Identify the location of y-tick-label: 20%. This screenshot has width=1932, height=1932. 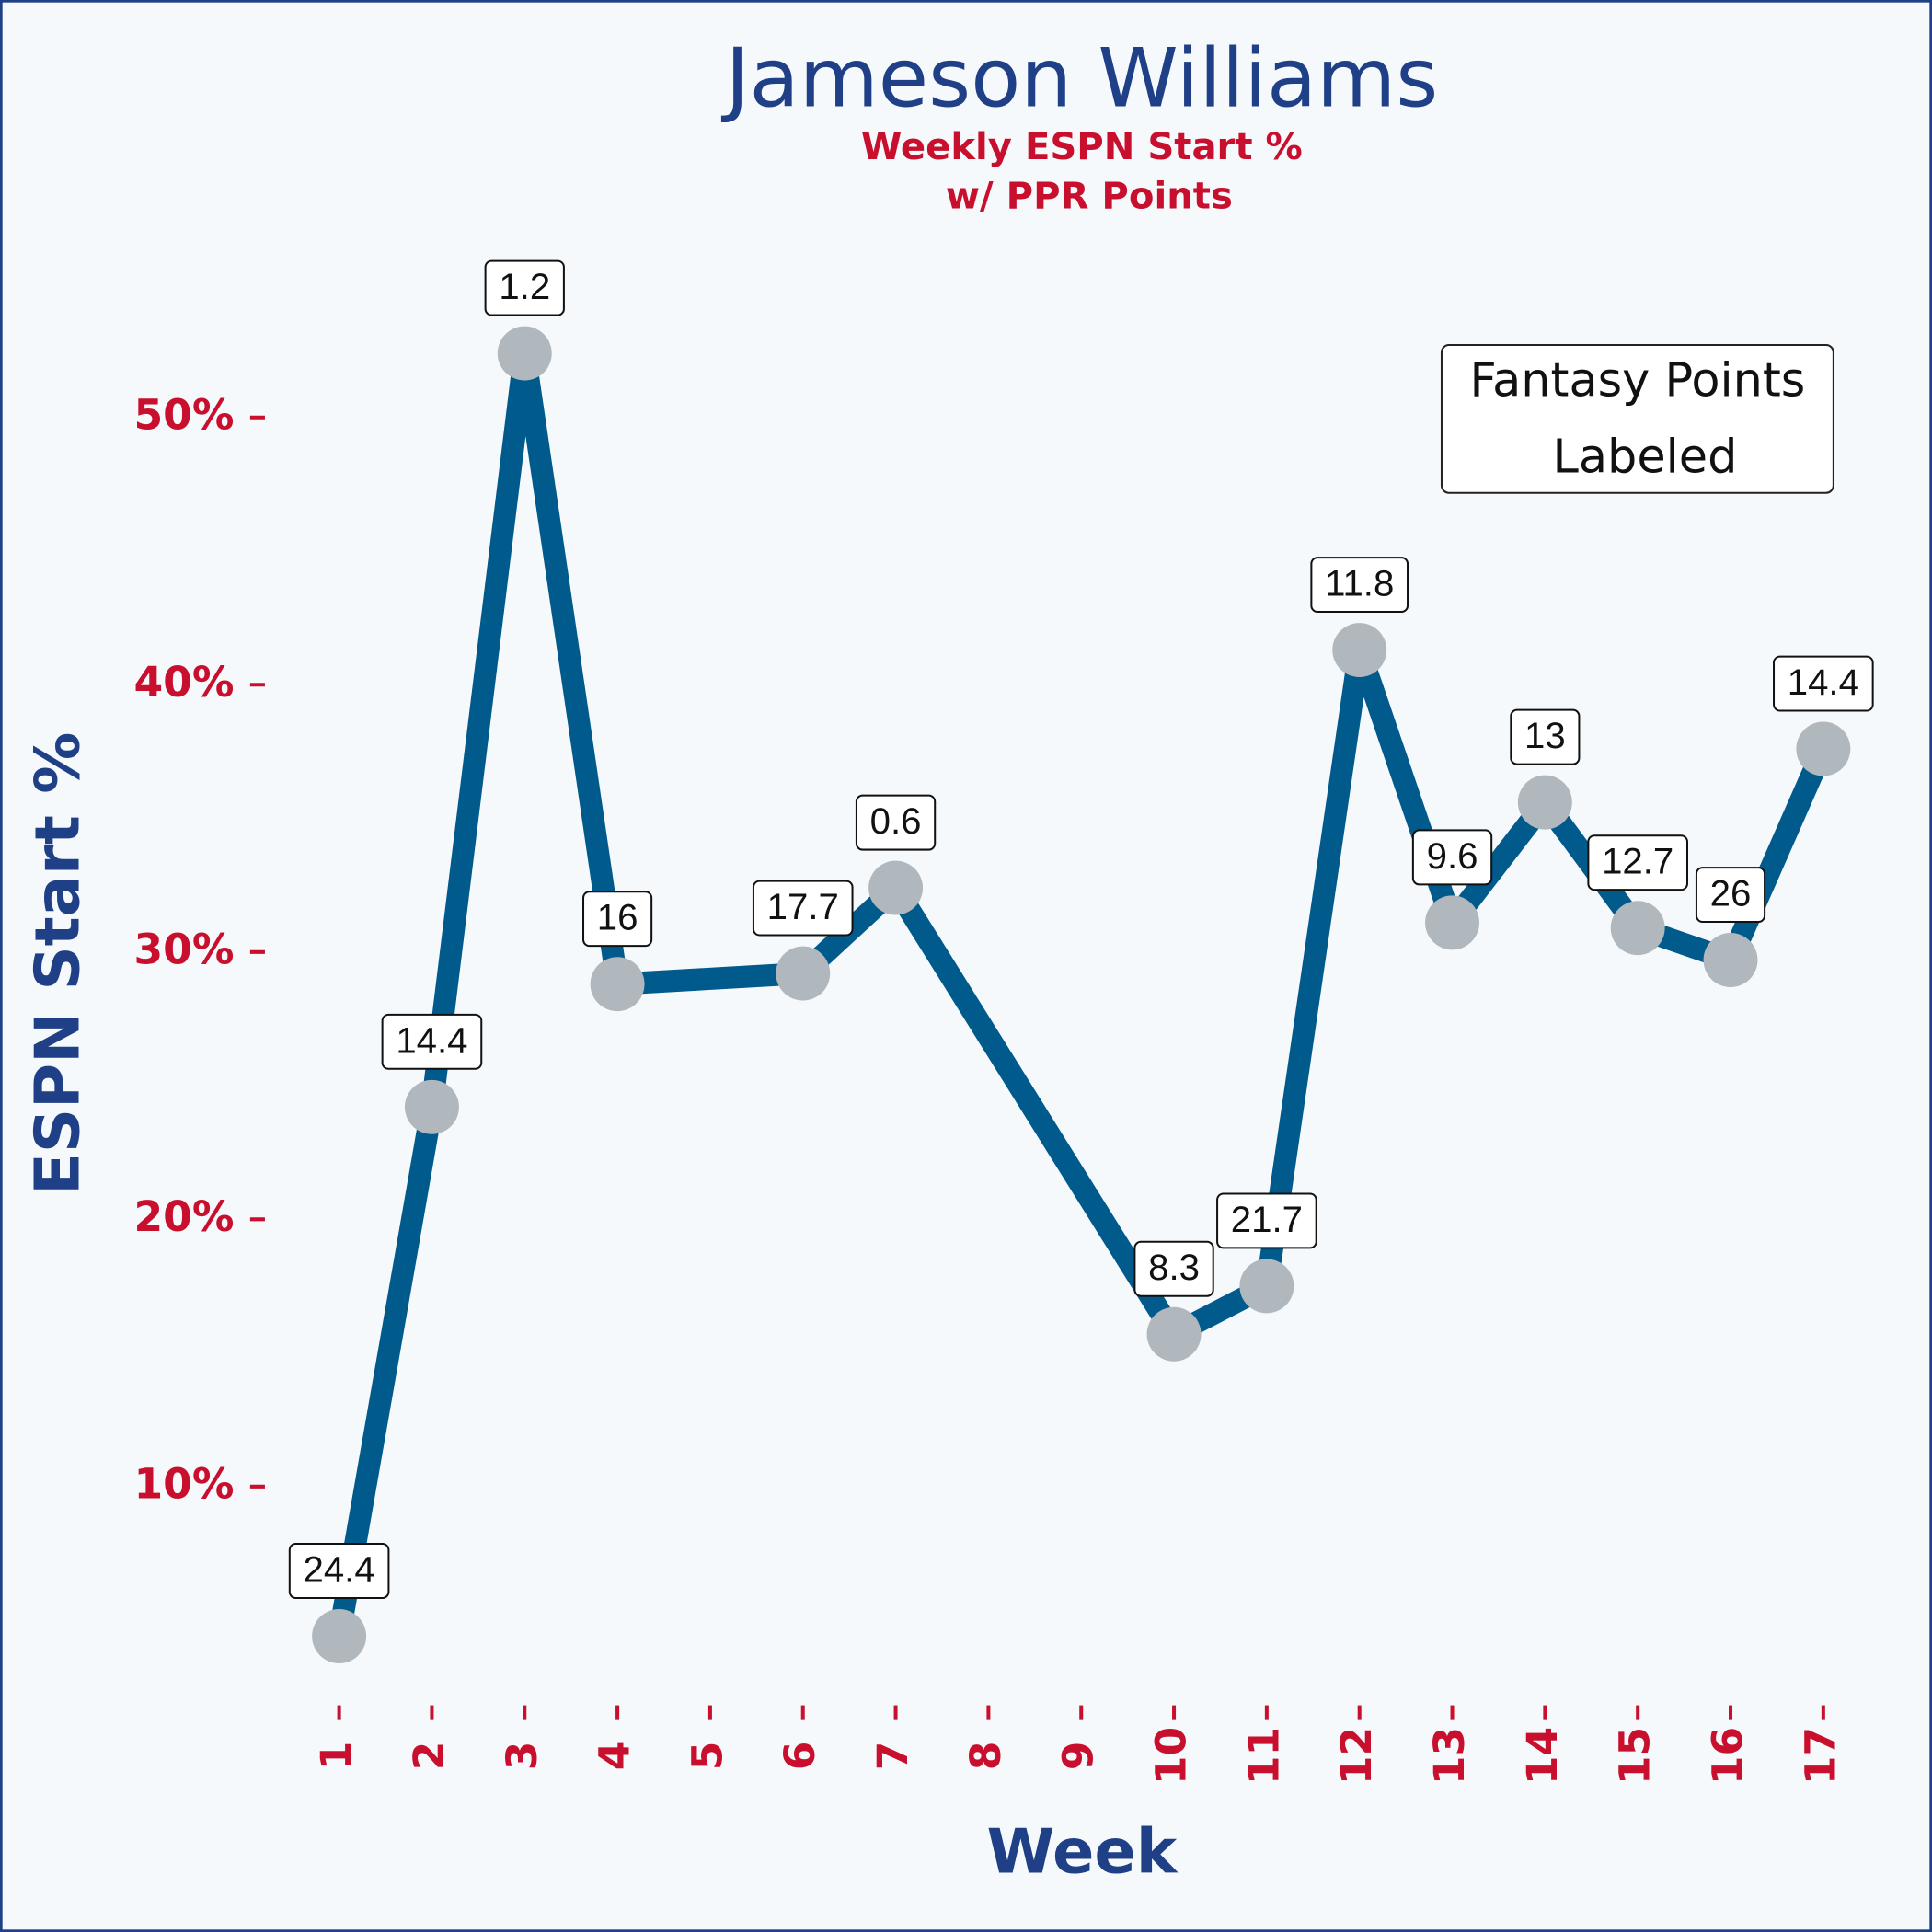
(184, 1216).